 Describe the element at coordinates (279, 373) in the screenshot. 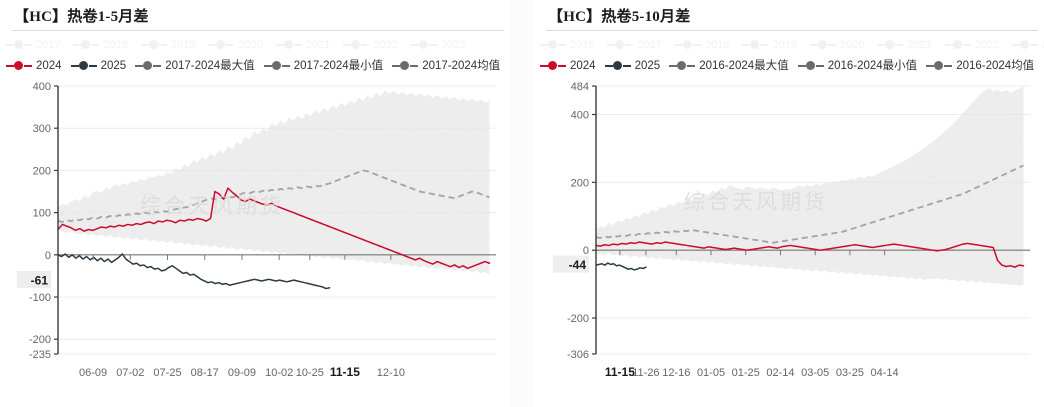

I see `x-axis-tick-label: 10-02` at that location.